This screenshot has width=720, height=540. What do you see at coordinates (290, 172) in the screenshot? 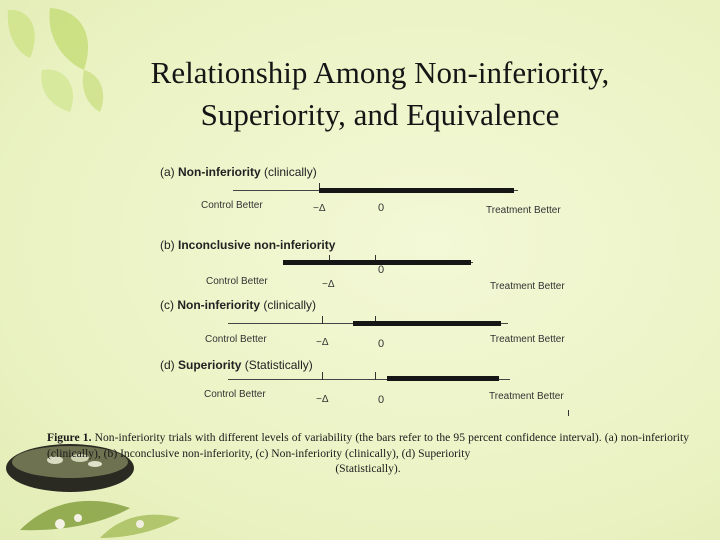
I see `panel-a-qualifier: (clinically)` at bounding box center [290, 172].